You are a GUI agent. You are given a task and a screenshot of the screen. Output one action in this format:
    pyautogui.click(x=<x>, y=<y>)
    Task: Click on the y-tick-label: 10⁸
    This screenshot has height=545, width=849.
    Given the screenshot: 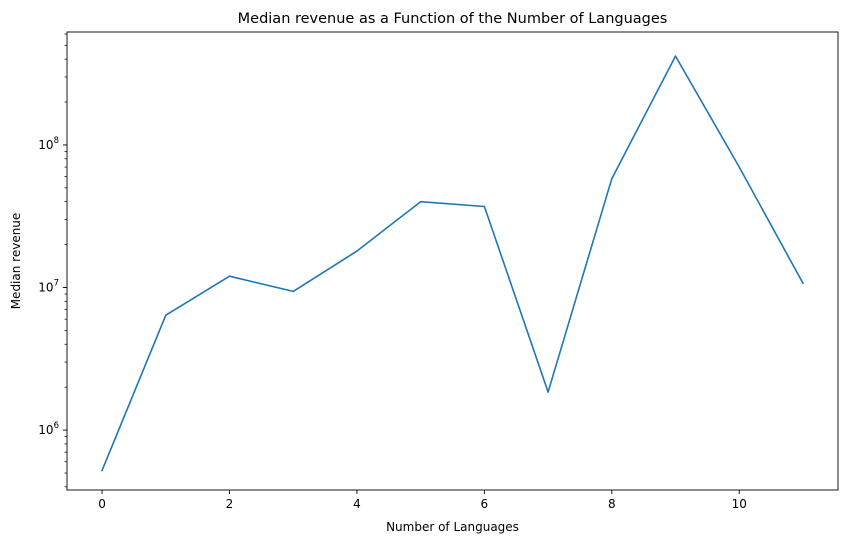 What is the action you would take?
    pyautogui.click(x=48, y=144)
    